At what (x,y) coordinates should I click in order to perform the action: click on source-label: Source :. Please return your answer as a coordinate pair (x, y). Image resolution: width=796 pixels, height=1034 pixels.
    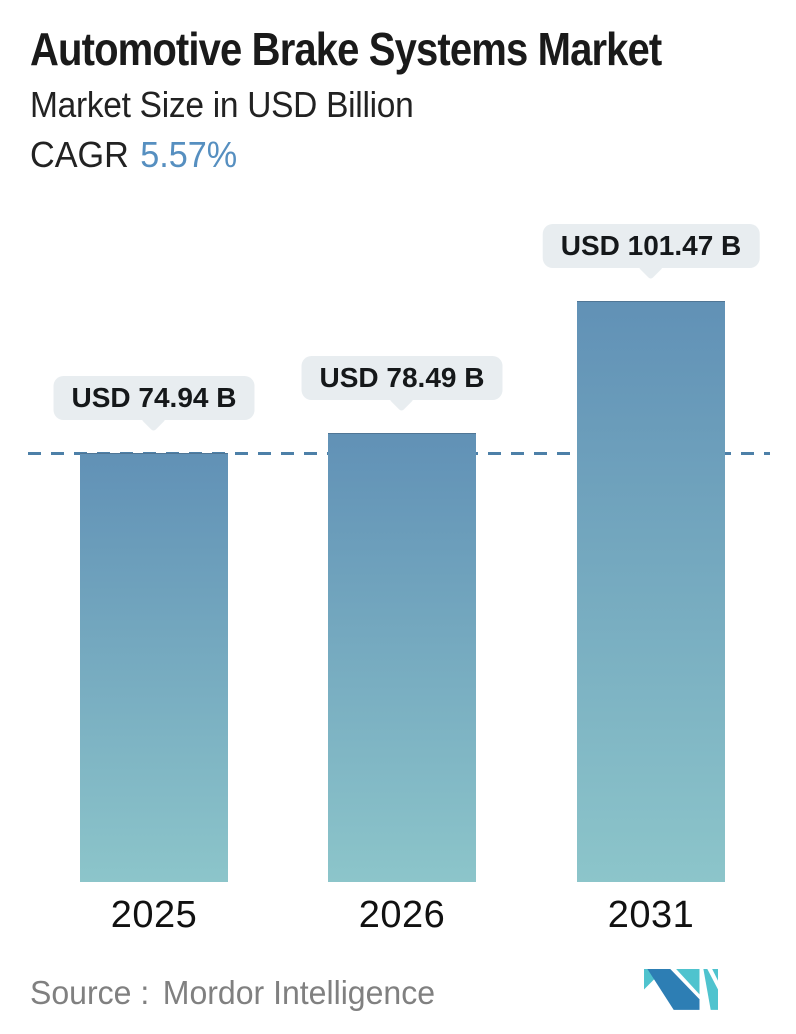
    Looking at the image, I should click on (90, 992).